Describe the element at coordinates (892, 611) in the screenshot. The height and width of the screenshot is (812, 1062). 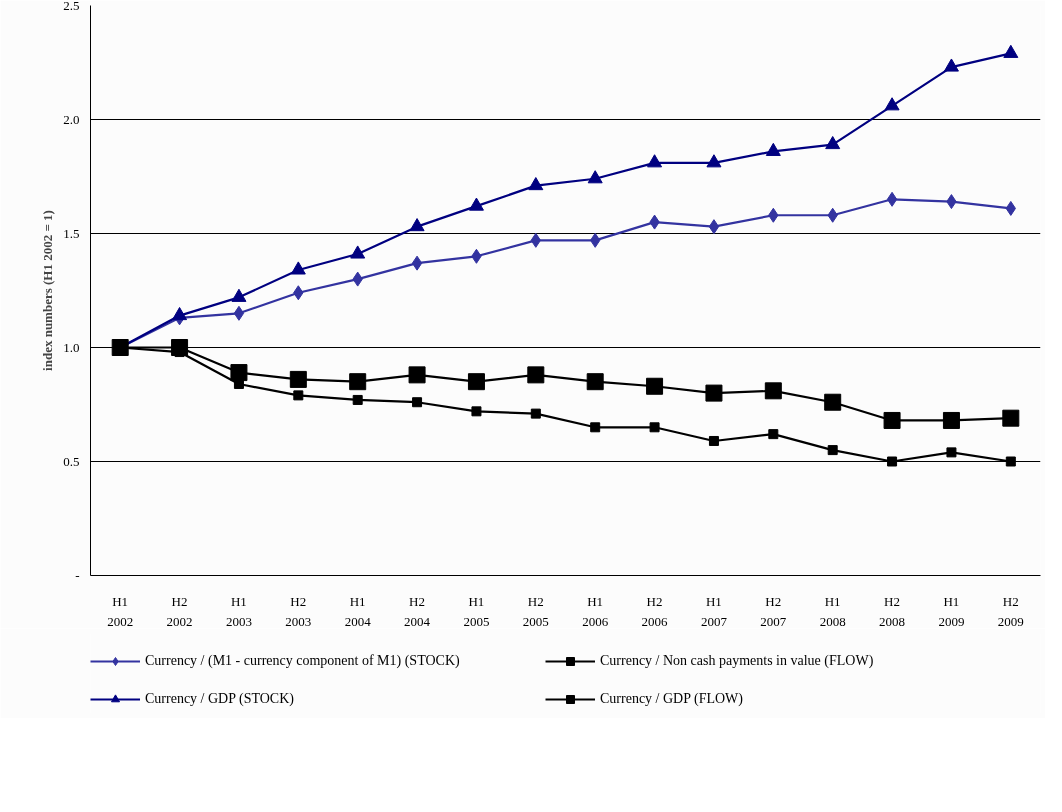
I see `category-label: H2 2008` at that location.